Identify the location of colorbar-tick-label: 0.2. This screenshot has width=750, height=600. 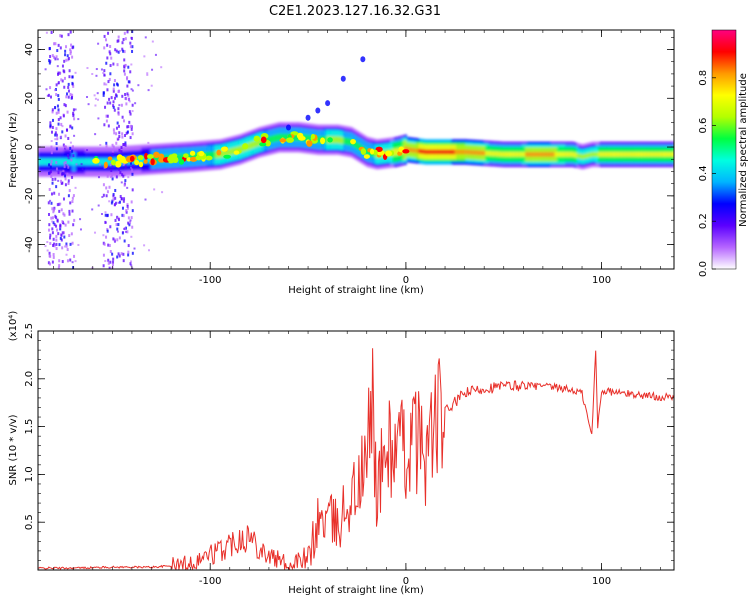
(703, 221).